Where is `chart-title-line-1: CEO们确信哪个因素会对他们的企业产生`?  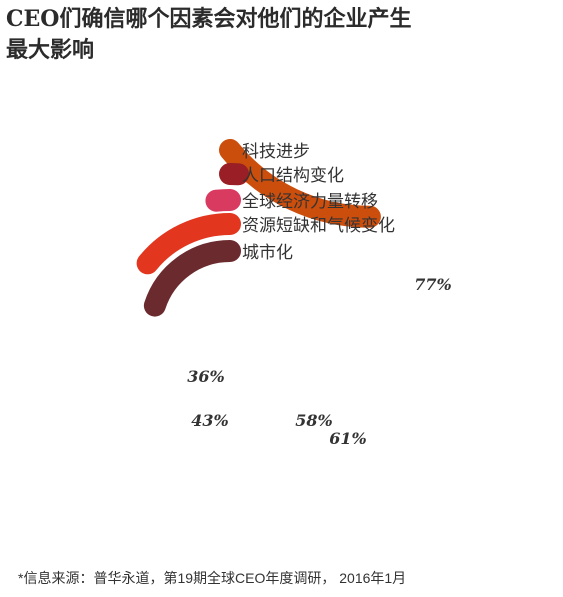 chart-title-line-1: CEO们确信哪个因素会对他们的企业产生 is located at coordinates (209, 19).